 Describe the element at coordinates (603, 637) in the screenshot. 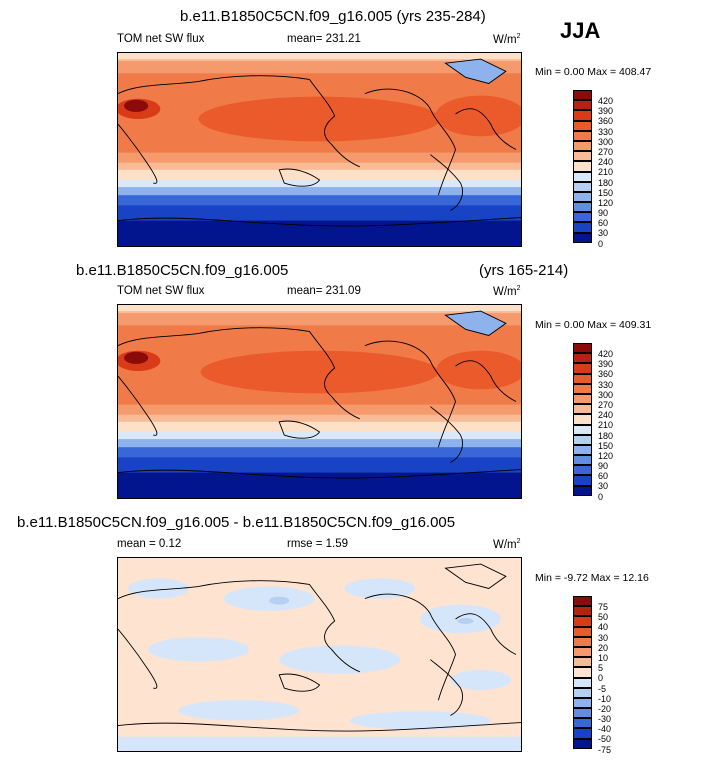

I see `panel3-level: 30` at that location.